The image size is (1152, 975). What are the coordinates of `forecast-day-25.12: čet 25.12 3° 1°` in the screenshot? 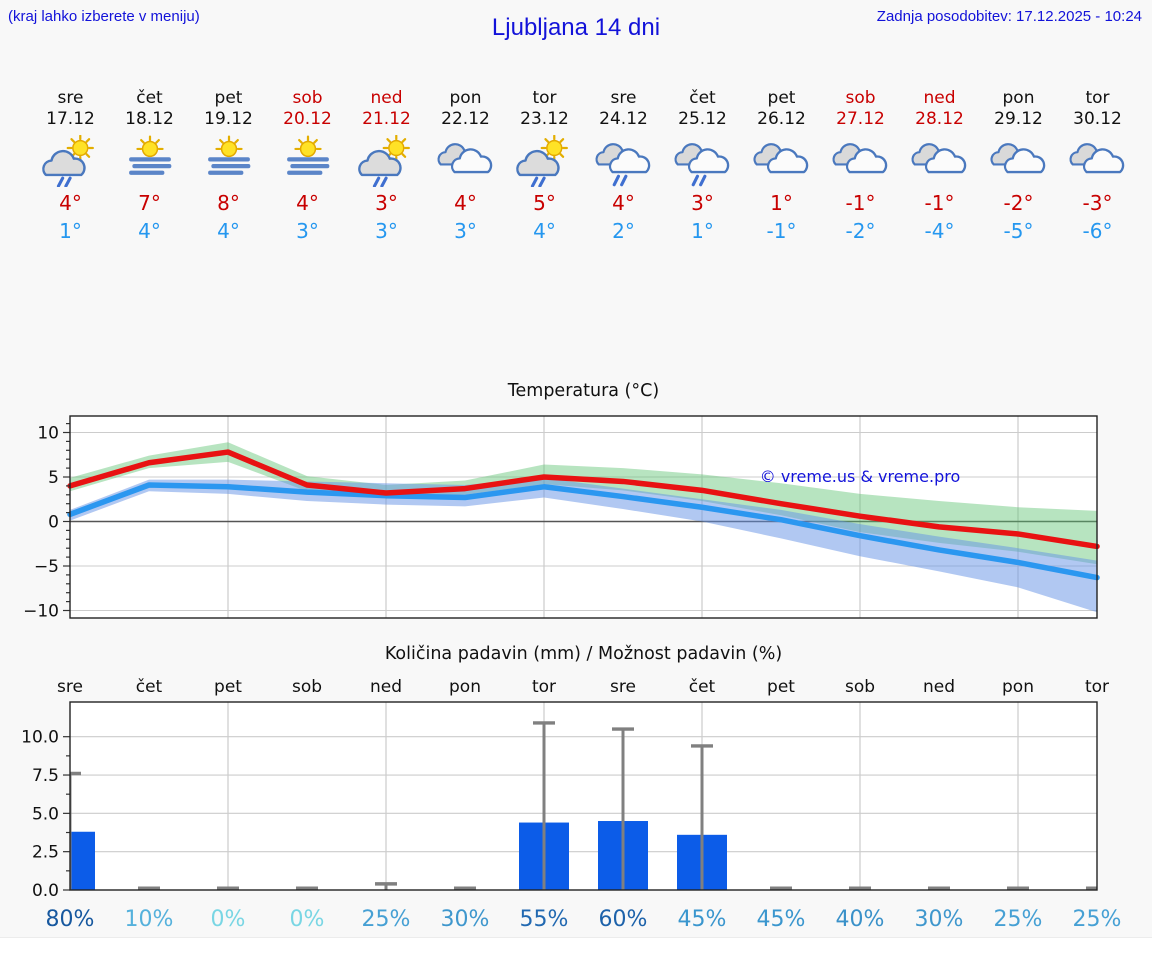 It's located at (702, 166).